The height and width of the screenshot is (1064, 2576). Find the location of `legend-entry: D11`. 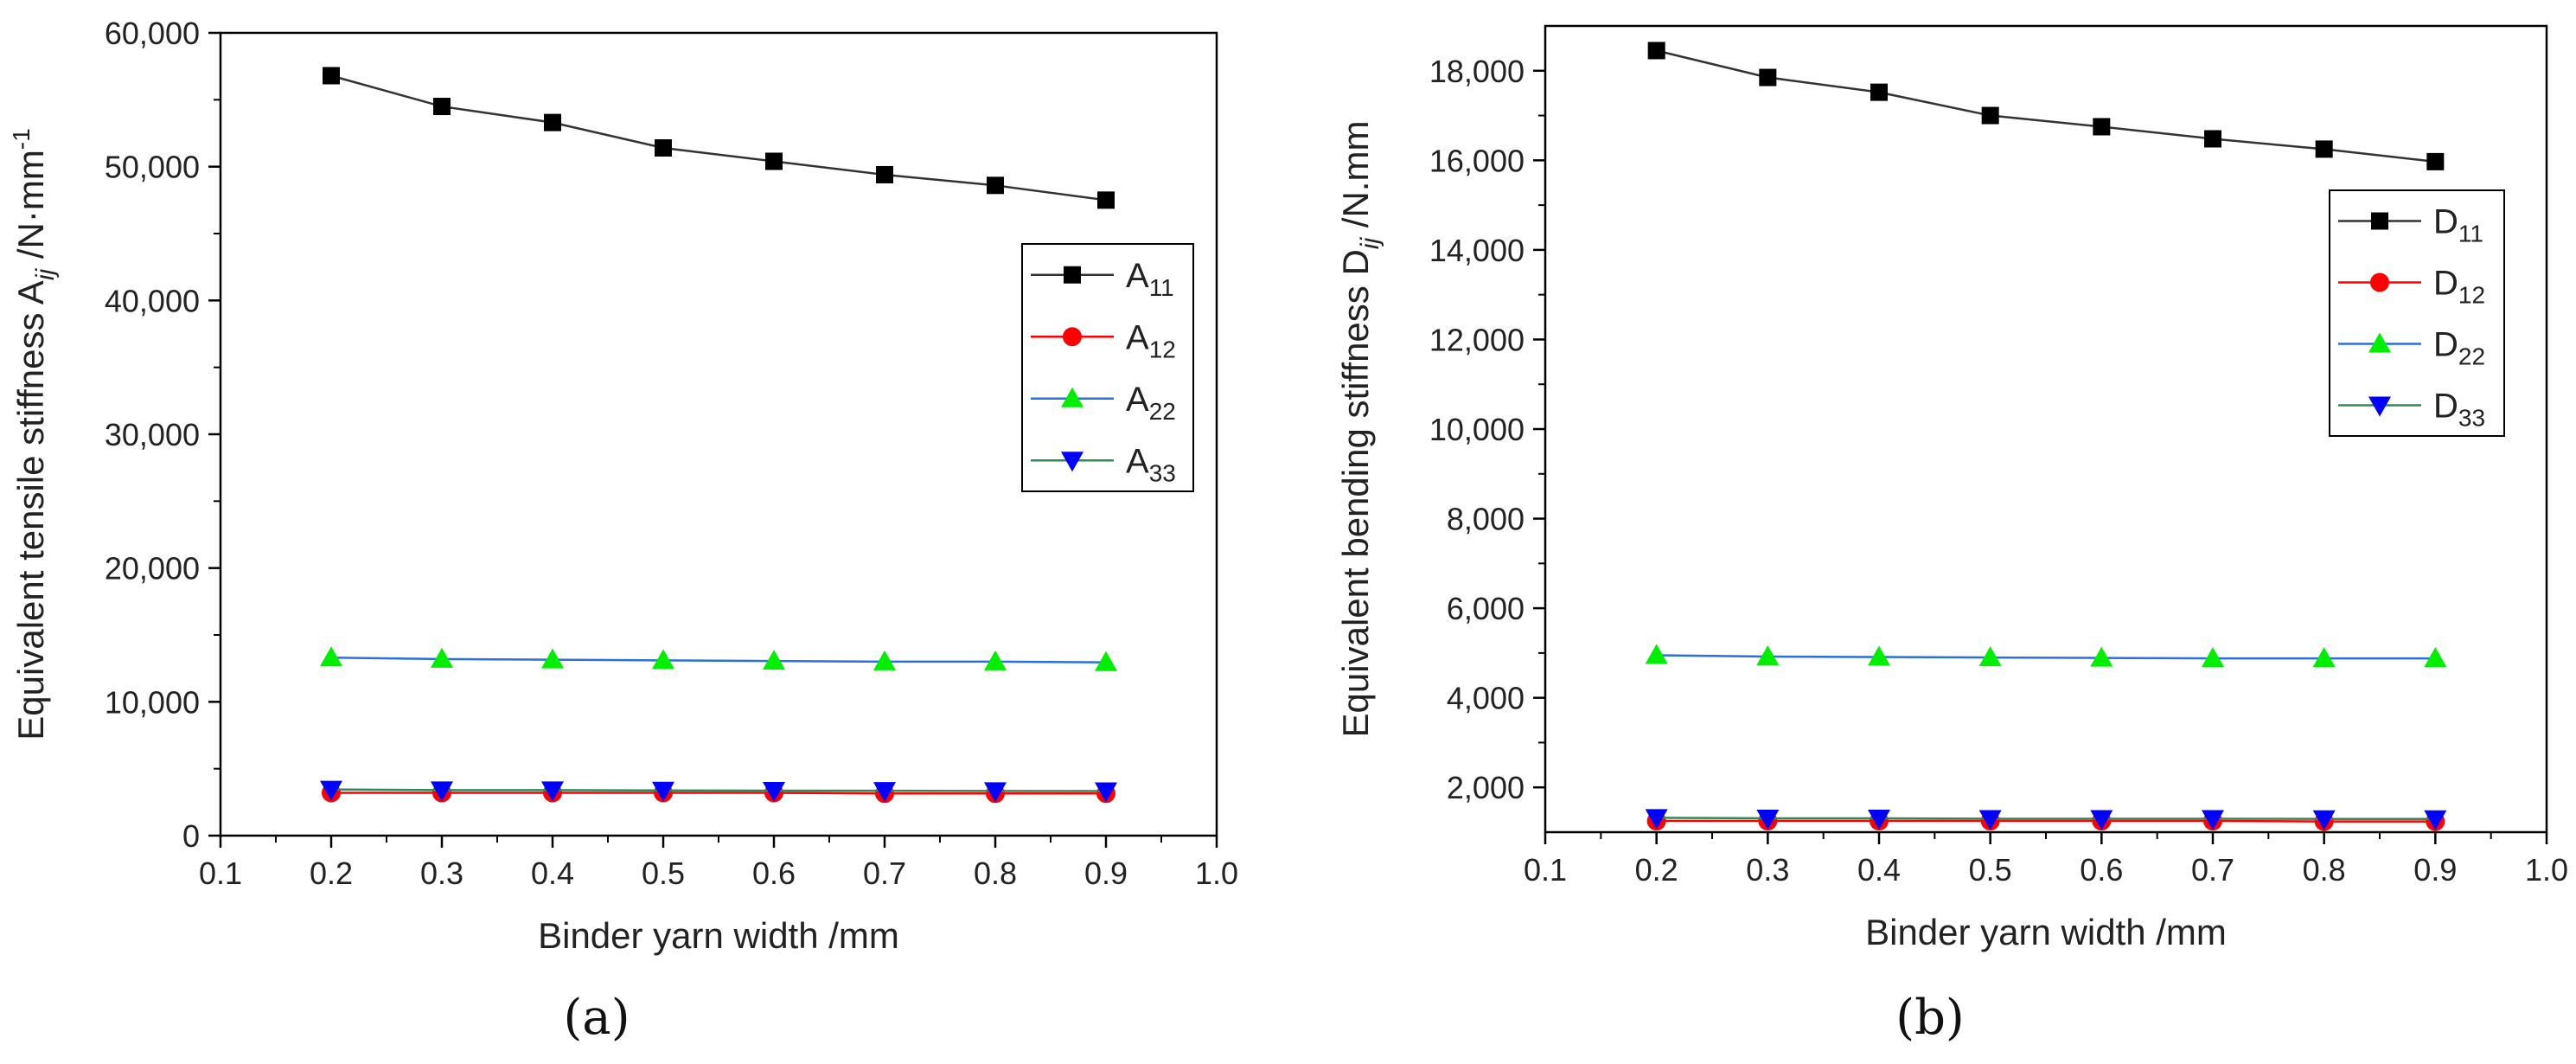

legend-entry: D11 is located at coordinates (2410, 225).